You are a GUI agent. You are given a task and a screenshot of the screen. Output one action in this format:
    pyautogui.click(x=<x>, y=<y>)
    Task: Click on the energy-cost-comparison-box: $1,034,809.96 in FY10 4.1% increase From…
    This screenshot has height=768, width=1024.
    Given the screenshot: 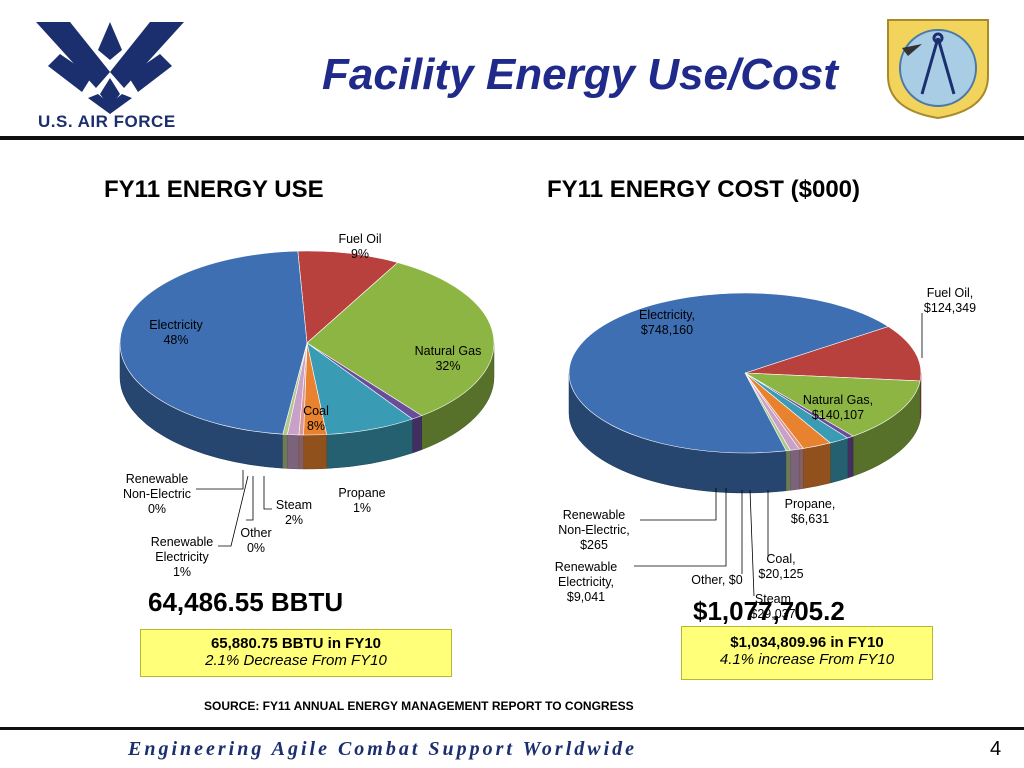 What is the action you would take?
    pyautogui.click(x=807, y=653)
    